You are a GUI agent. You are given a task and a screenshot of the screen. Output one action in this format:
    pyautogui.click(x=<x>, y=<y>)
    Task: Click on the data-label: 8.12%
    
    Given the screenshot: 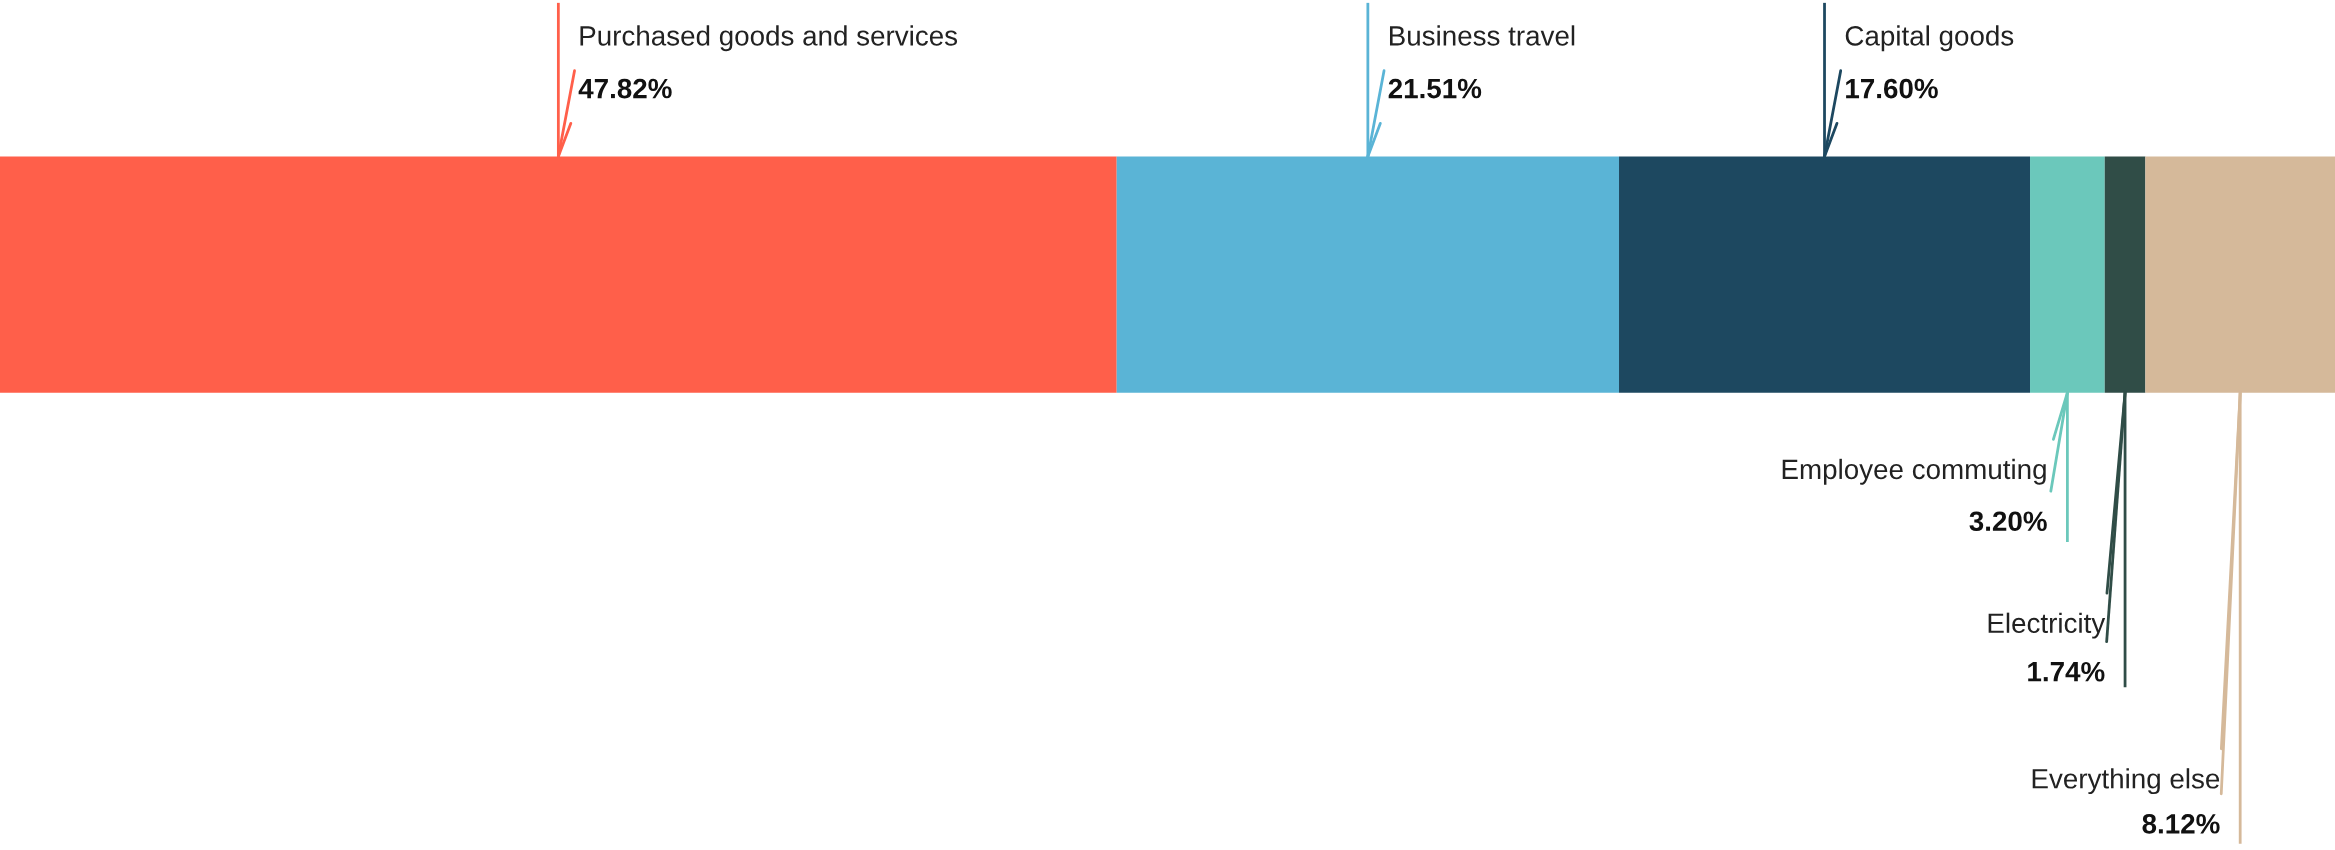 What is the action you would take?
    pyautogui.click(x=2181, y=823)
    